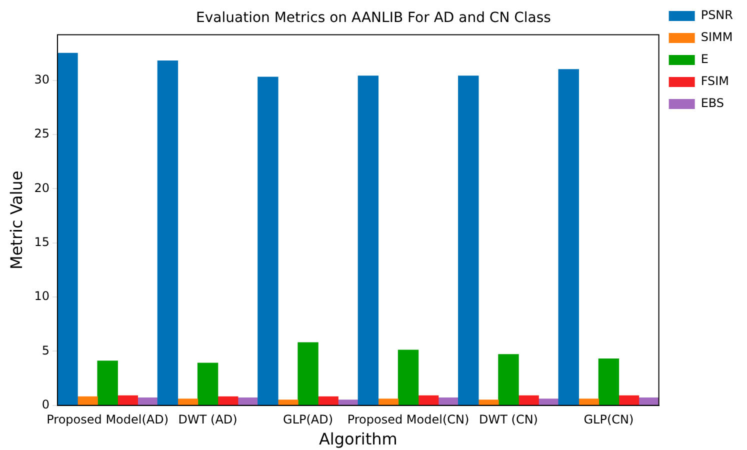 Image resolution: width=747 pixels, height=450 pixels. What do you see at coordinates (16, 220) in the screenshot?
I see `y-axis-title: Metric Value` at bounding box center [16, 220].